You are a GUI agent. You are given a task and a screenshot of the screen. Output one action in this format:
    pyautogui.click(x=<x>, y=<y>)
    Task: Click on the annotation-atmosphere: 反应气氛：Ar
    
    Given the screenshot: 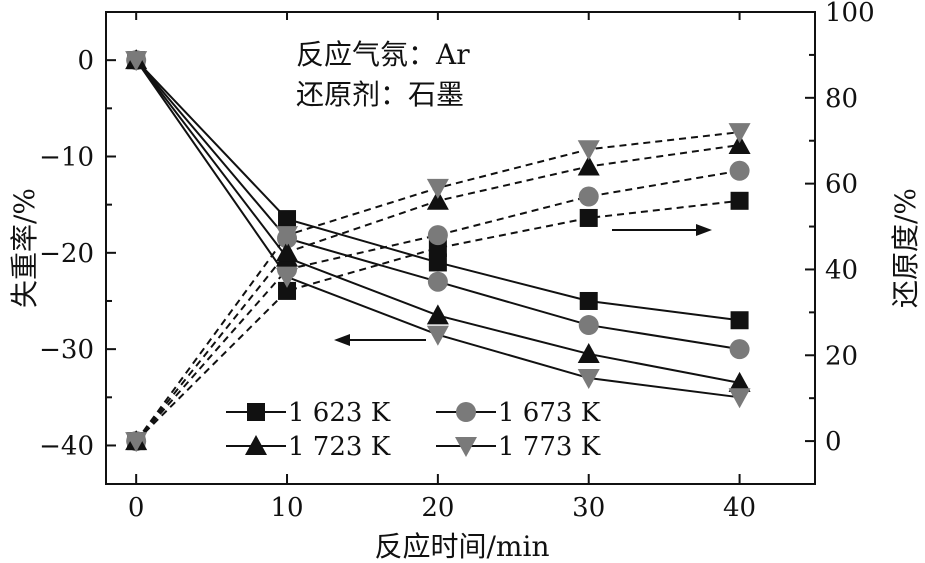 What is the action you would take?
    pyautogui.click(x=383, y=54)
    